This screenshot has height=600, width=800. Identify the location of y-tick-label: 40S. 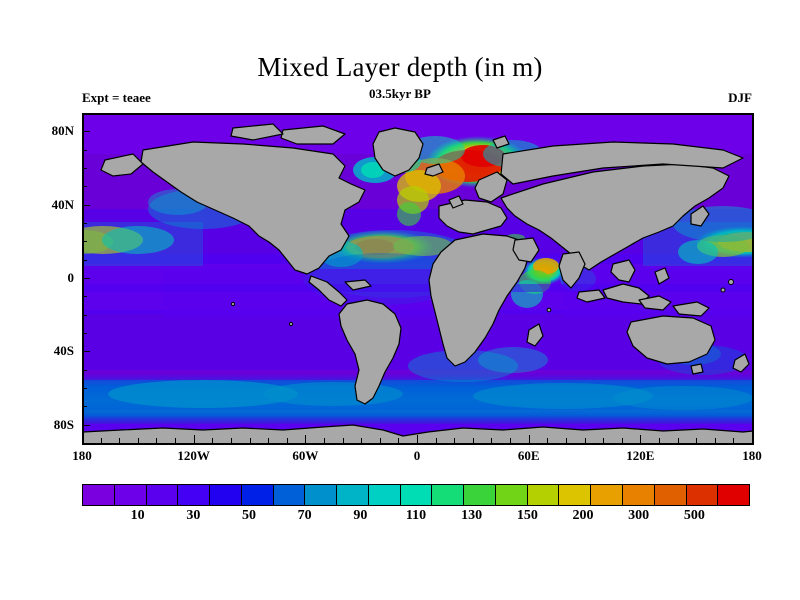
(63, 351).